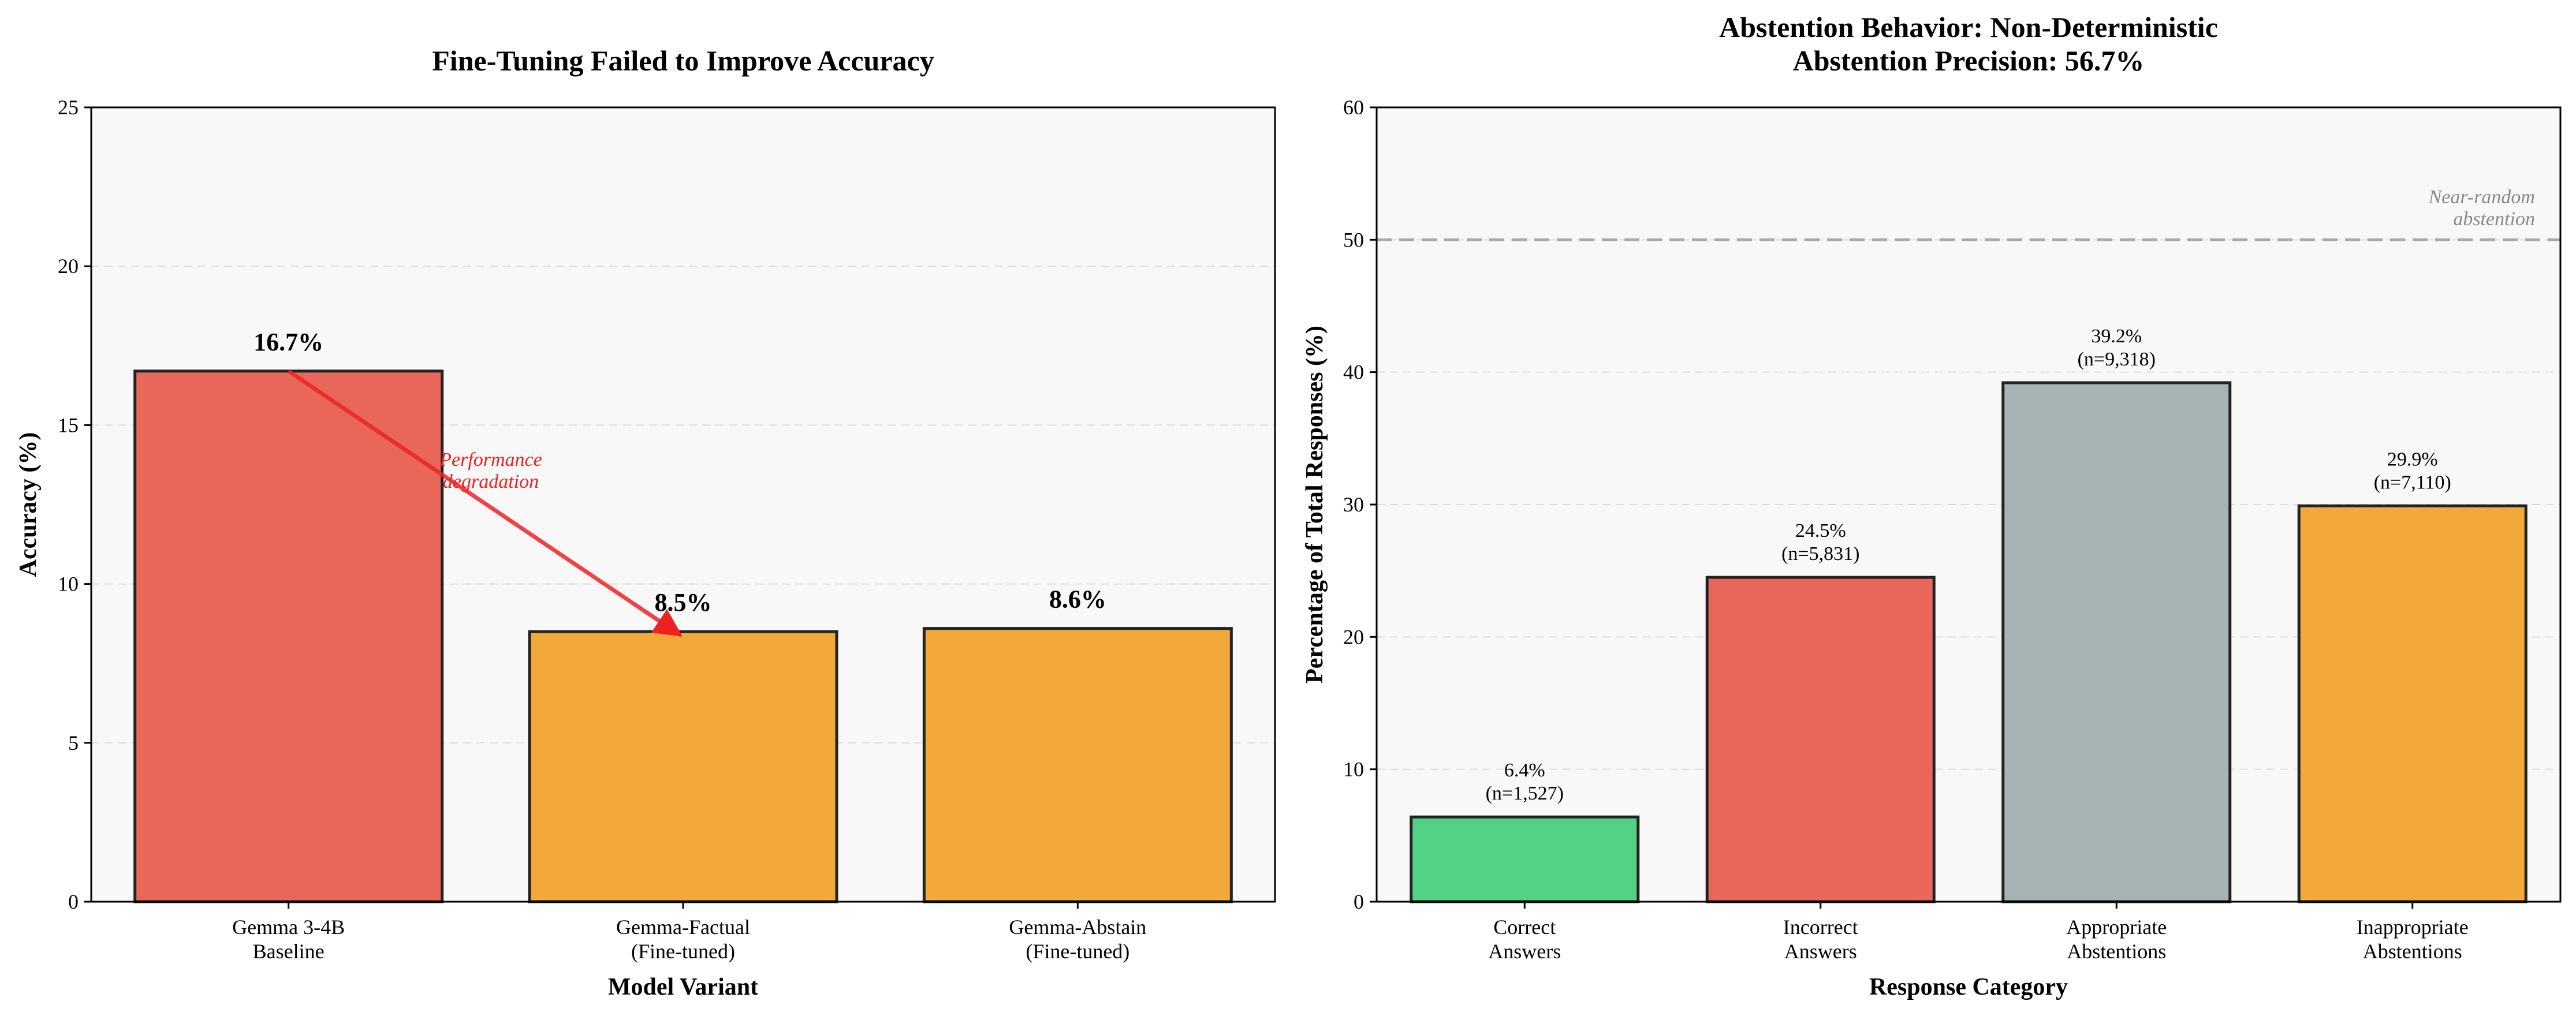  I want to click on arrow-line, so click(485, 503).